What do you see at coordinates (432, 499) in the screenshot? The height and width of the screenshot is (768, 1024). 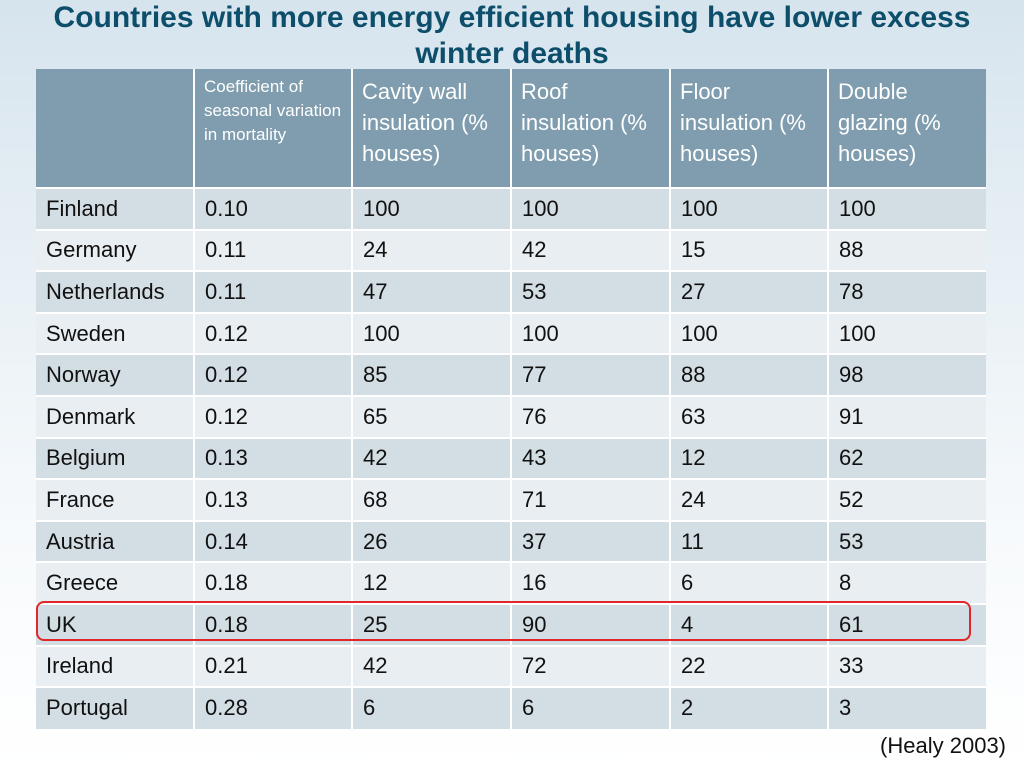 I see `cell-cavity-wall: 68` at bounding box center [432, 499].